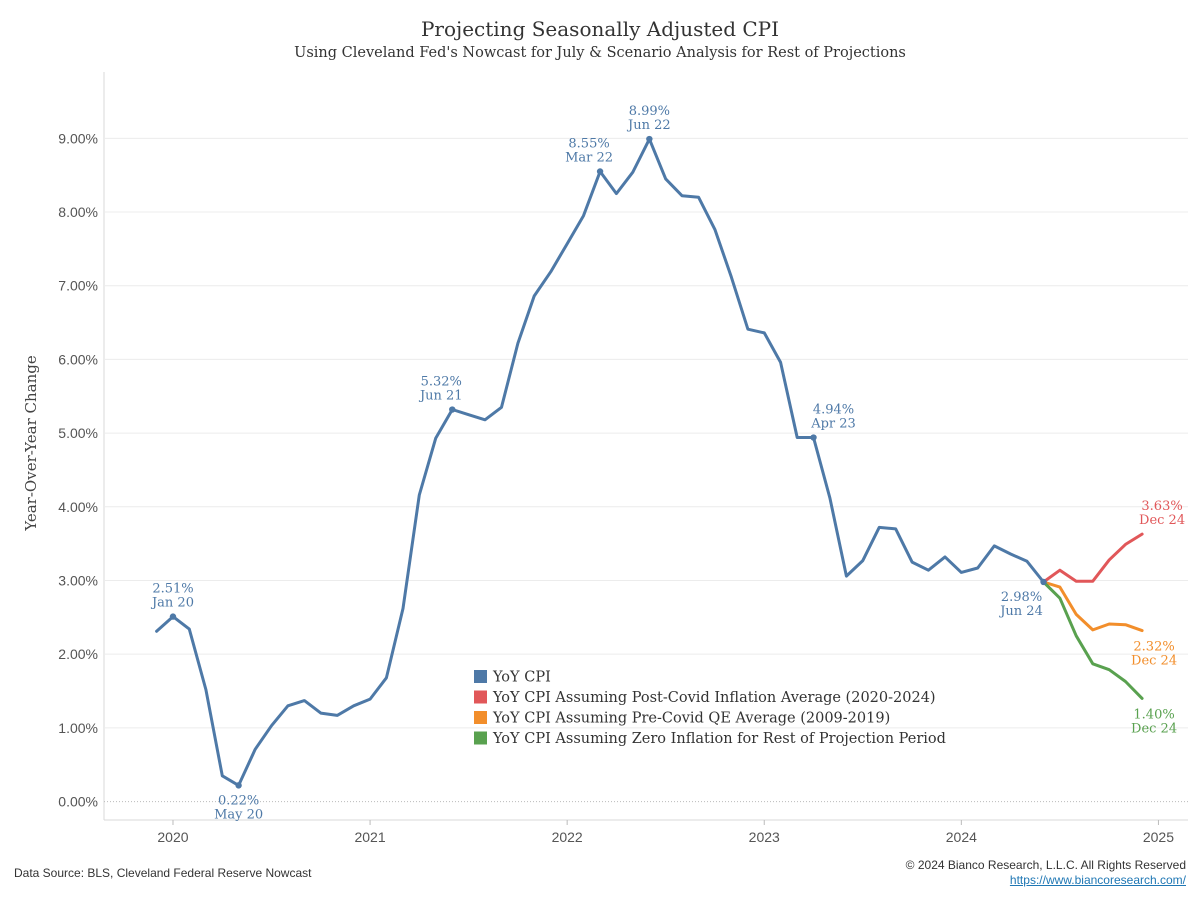 The image size is (1200, 900). What do you see at coordinates (649, 111) in the screenshot?
I see `annotation-value: 8.99%` at bounding box center [649, 111].